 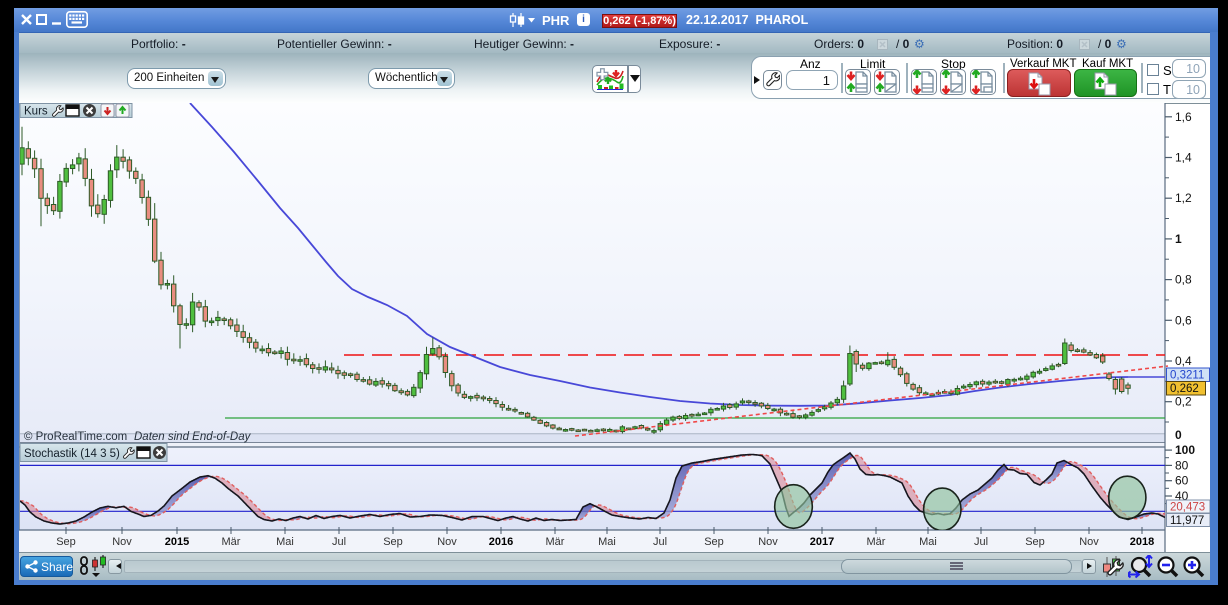 I want to click on svg-text: 1,4, so click(x=1183, y=158).